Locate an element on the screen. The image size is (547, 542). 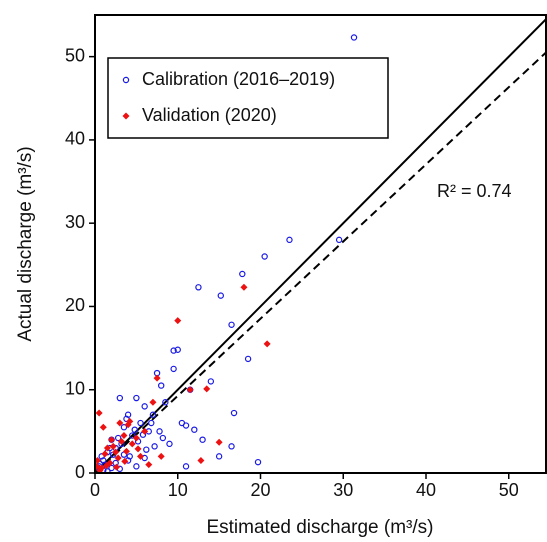
x-tick-label: 0 is located at coordinates (95, 490).